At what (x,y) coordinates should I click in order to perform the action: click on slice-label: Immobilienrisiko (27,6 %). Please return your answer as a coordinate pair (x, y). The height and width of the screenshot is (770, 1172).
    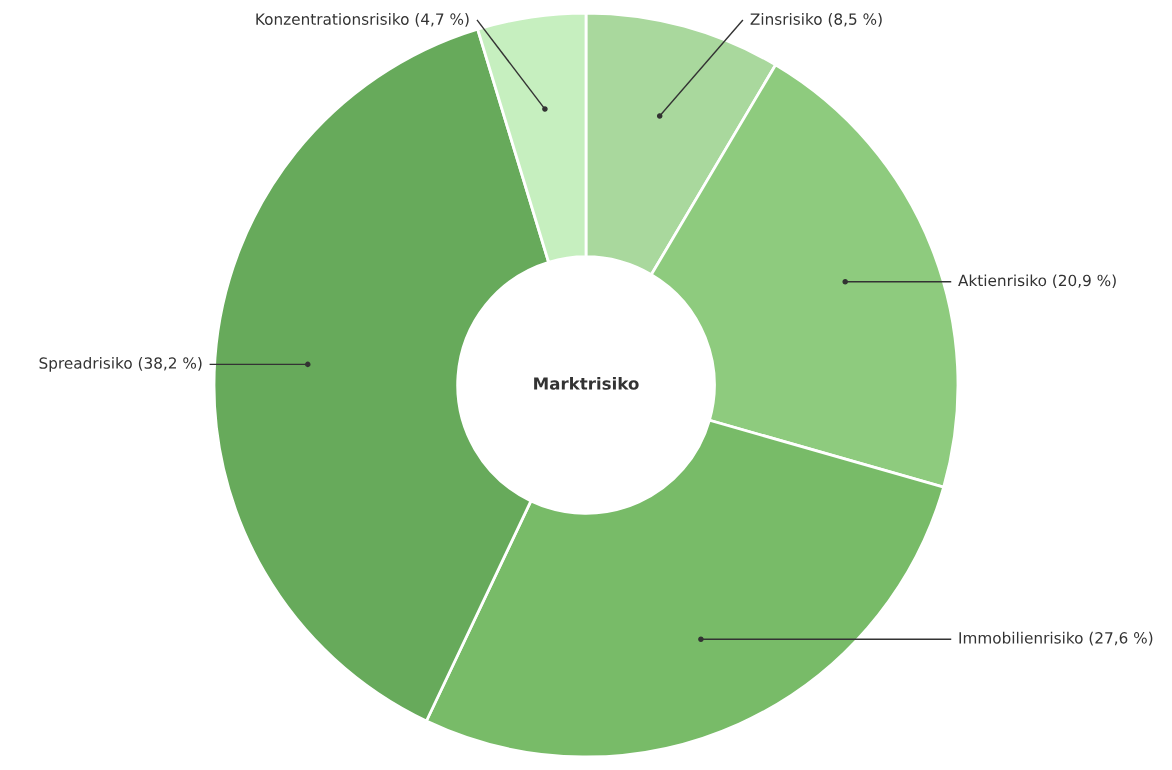
    Looking at the image, I should click on (1056, 638).